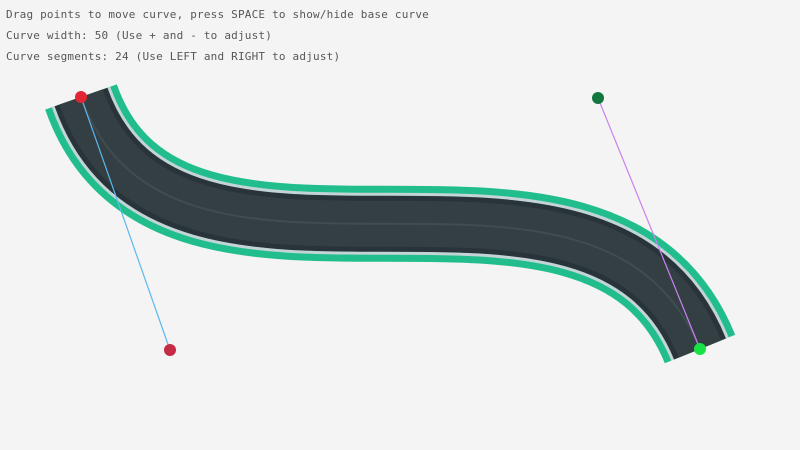 This screenshot has width=800, height=450. I want to click on end-point, so click(700, 349).